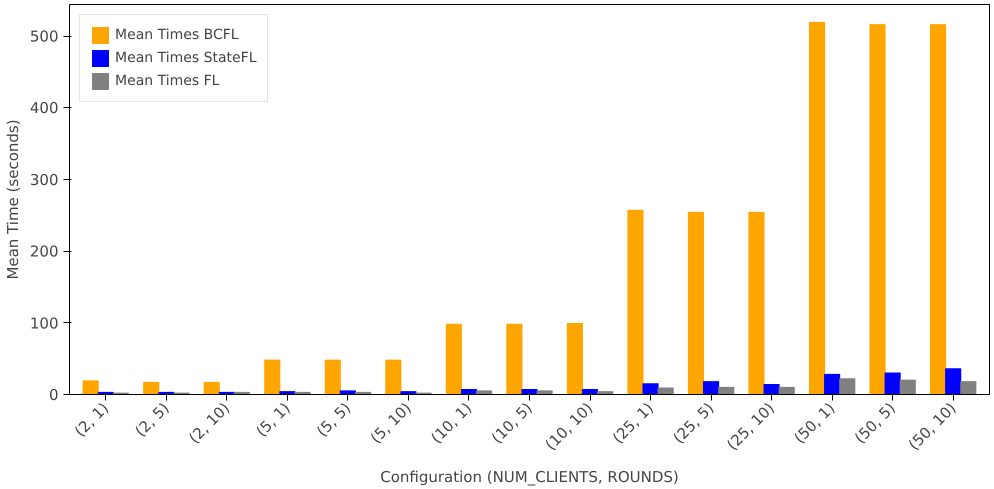 The height and width of the screenshot is (489, 994). I want to click on y-tick-label: 100, so click(44, 323).